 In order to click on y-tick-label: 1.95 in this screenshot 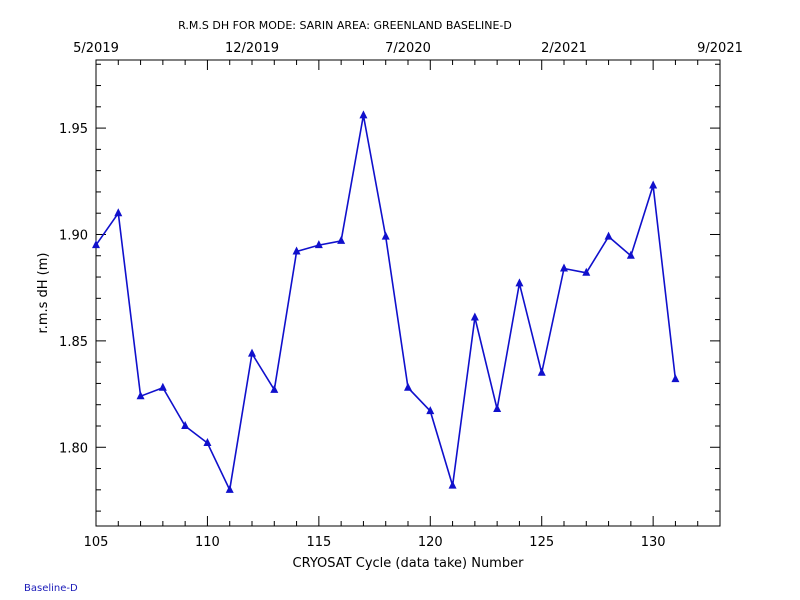, I will do `click(73, 129)`.